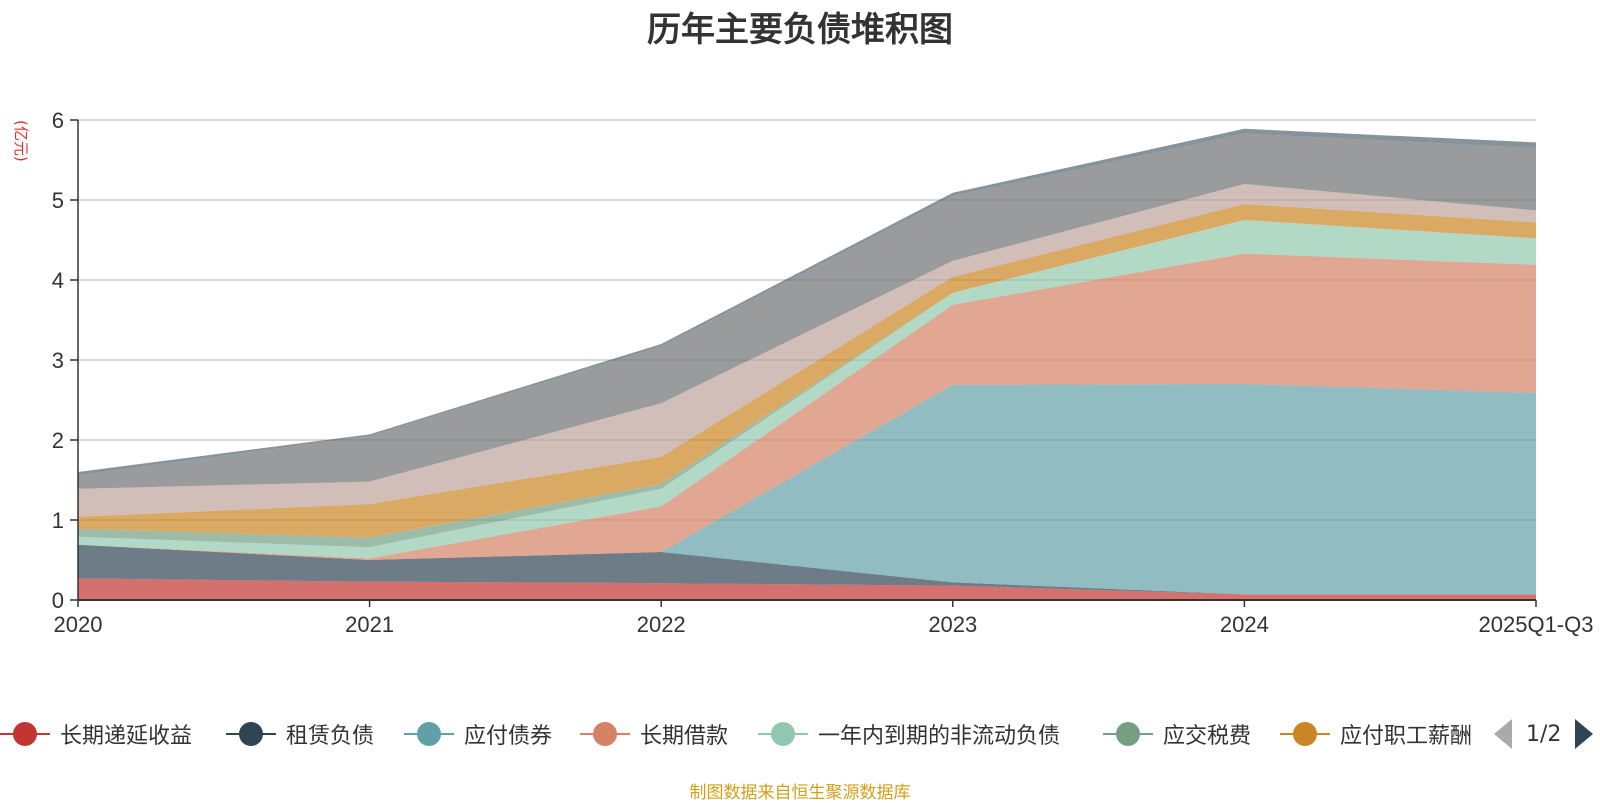 This screenshot has width=1600, height=803. I want to click on legend-pager: 1/2, so click(1544, 734).